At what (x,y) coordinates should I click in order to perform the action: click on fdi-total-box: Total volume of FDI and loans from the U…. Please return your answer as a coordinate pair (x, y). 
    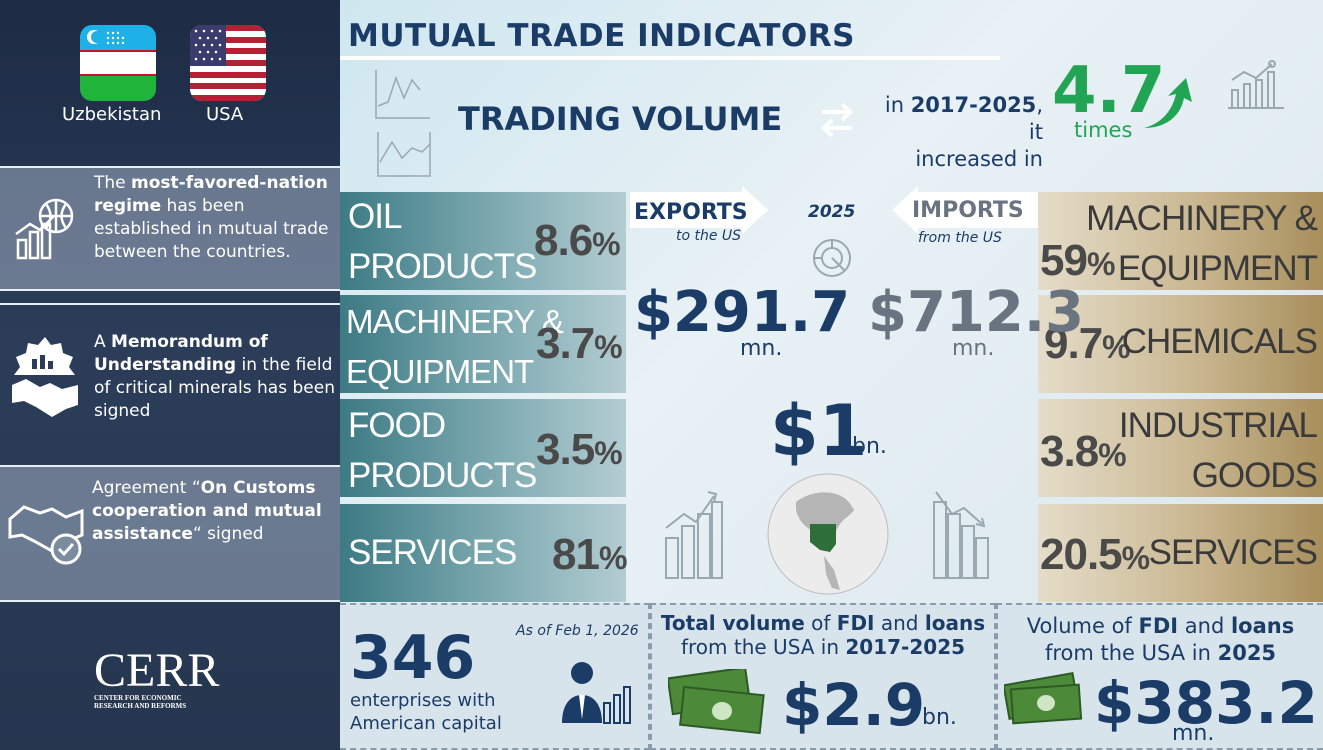
    Looking at the image, I should click on (823, 676).